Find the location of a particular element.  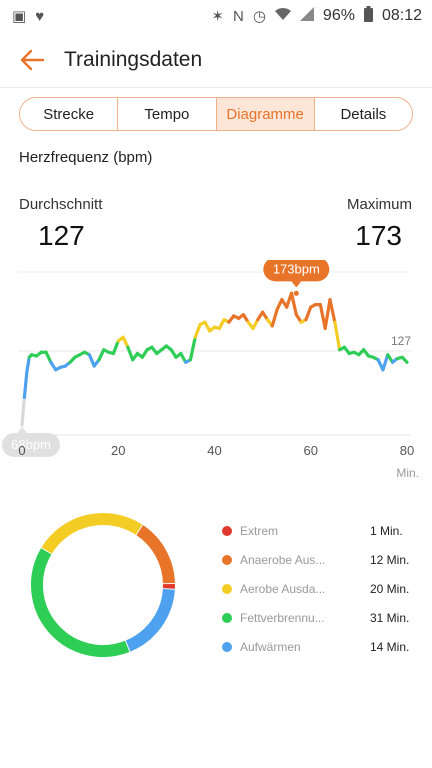

battery-icon is located at coordinates (368, 16).